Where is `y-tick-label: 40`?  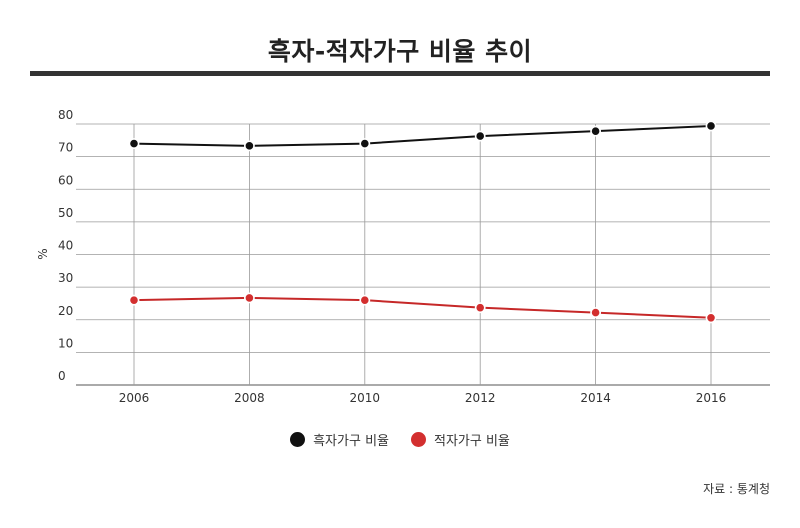
y-tick-label: 40 is located at coordinates (65, 246).